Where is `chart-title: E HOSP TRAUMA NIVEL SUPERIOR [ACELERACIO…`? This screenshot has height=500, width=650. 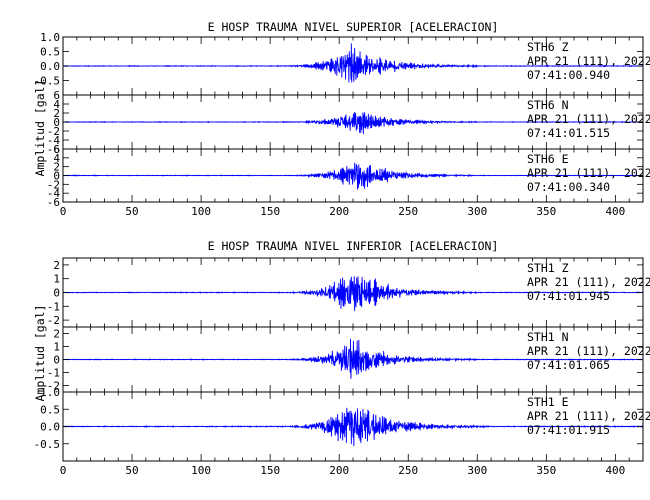 chart-title: E HOSP TRAUMA NIVEL SUPERIOR [ACELERACIO… is located at coordinates (353, 27).